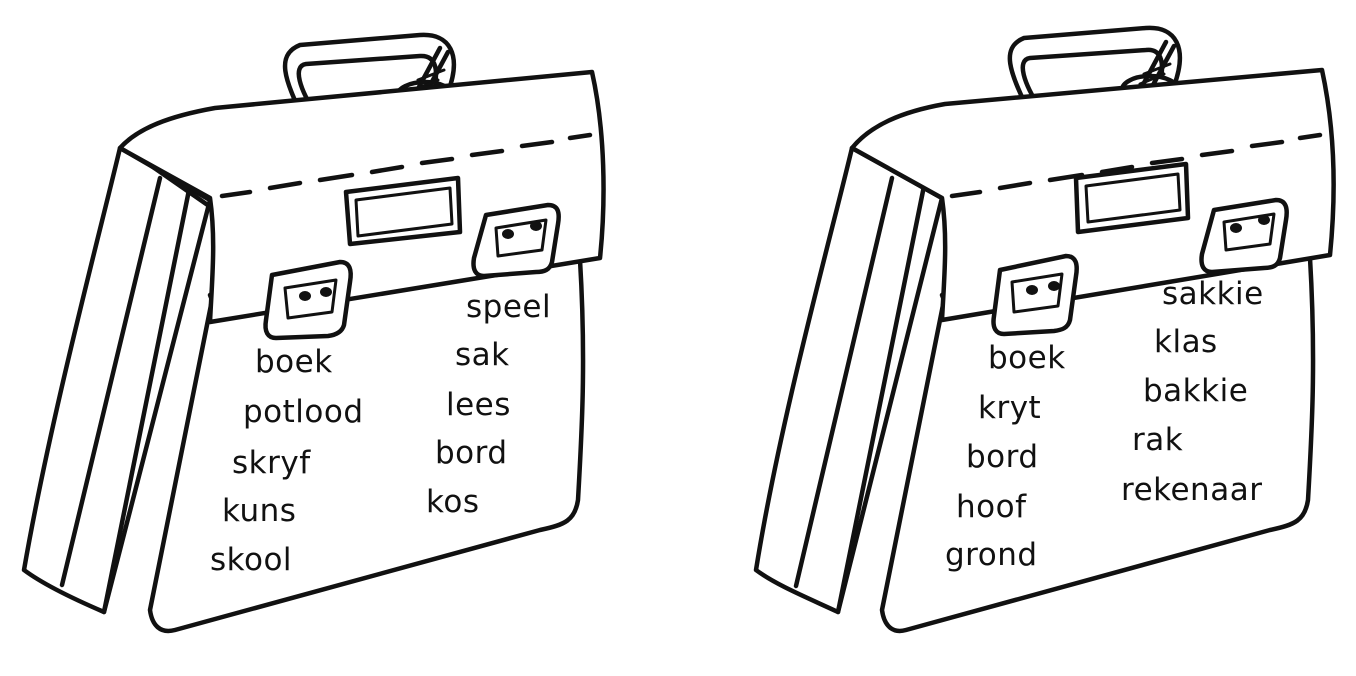 Image resolution: width=1356 pixels, height=676 pixels. Describe the element at coordinates (303, 412) in the screenshot. I see `word: potlood` at that location.